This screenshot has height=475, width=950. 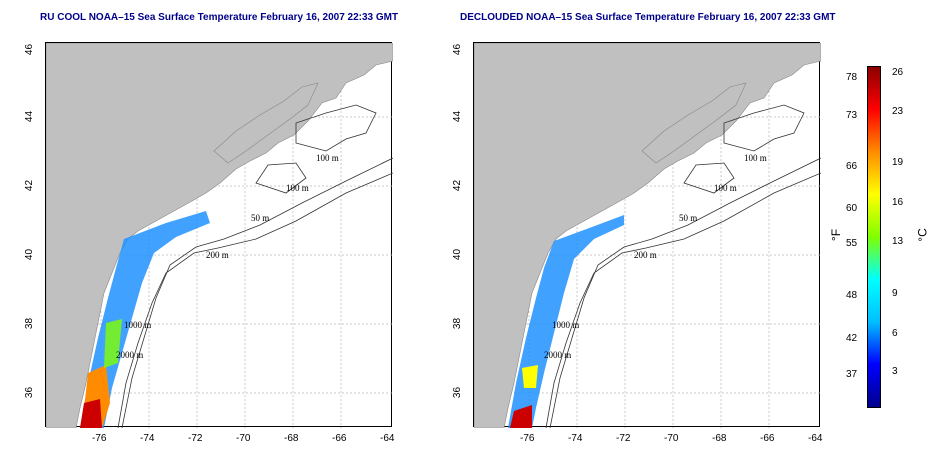 I want to click on colorbar-f-tick: 73, so click(x=852, y=115).